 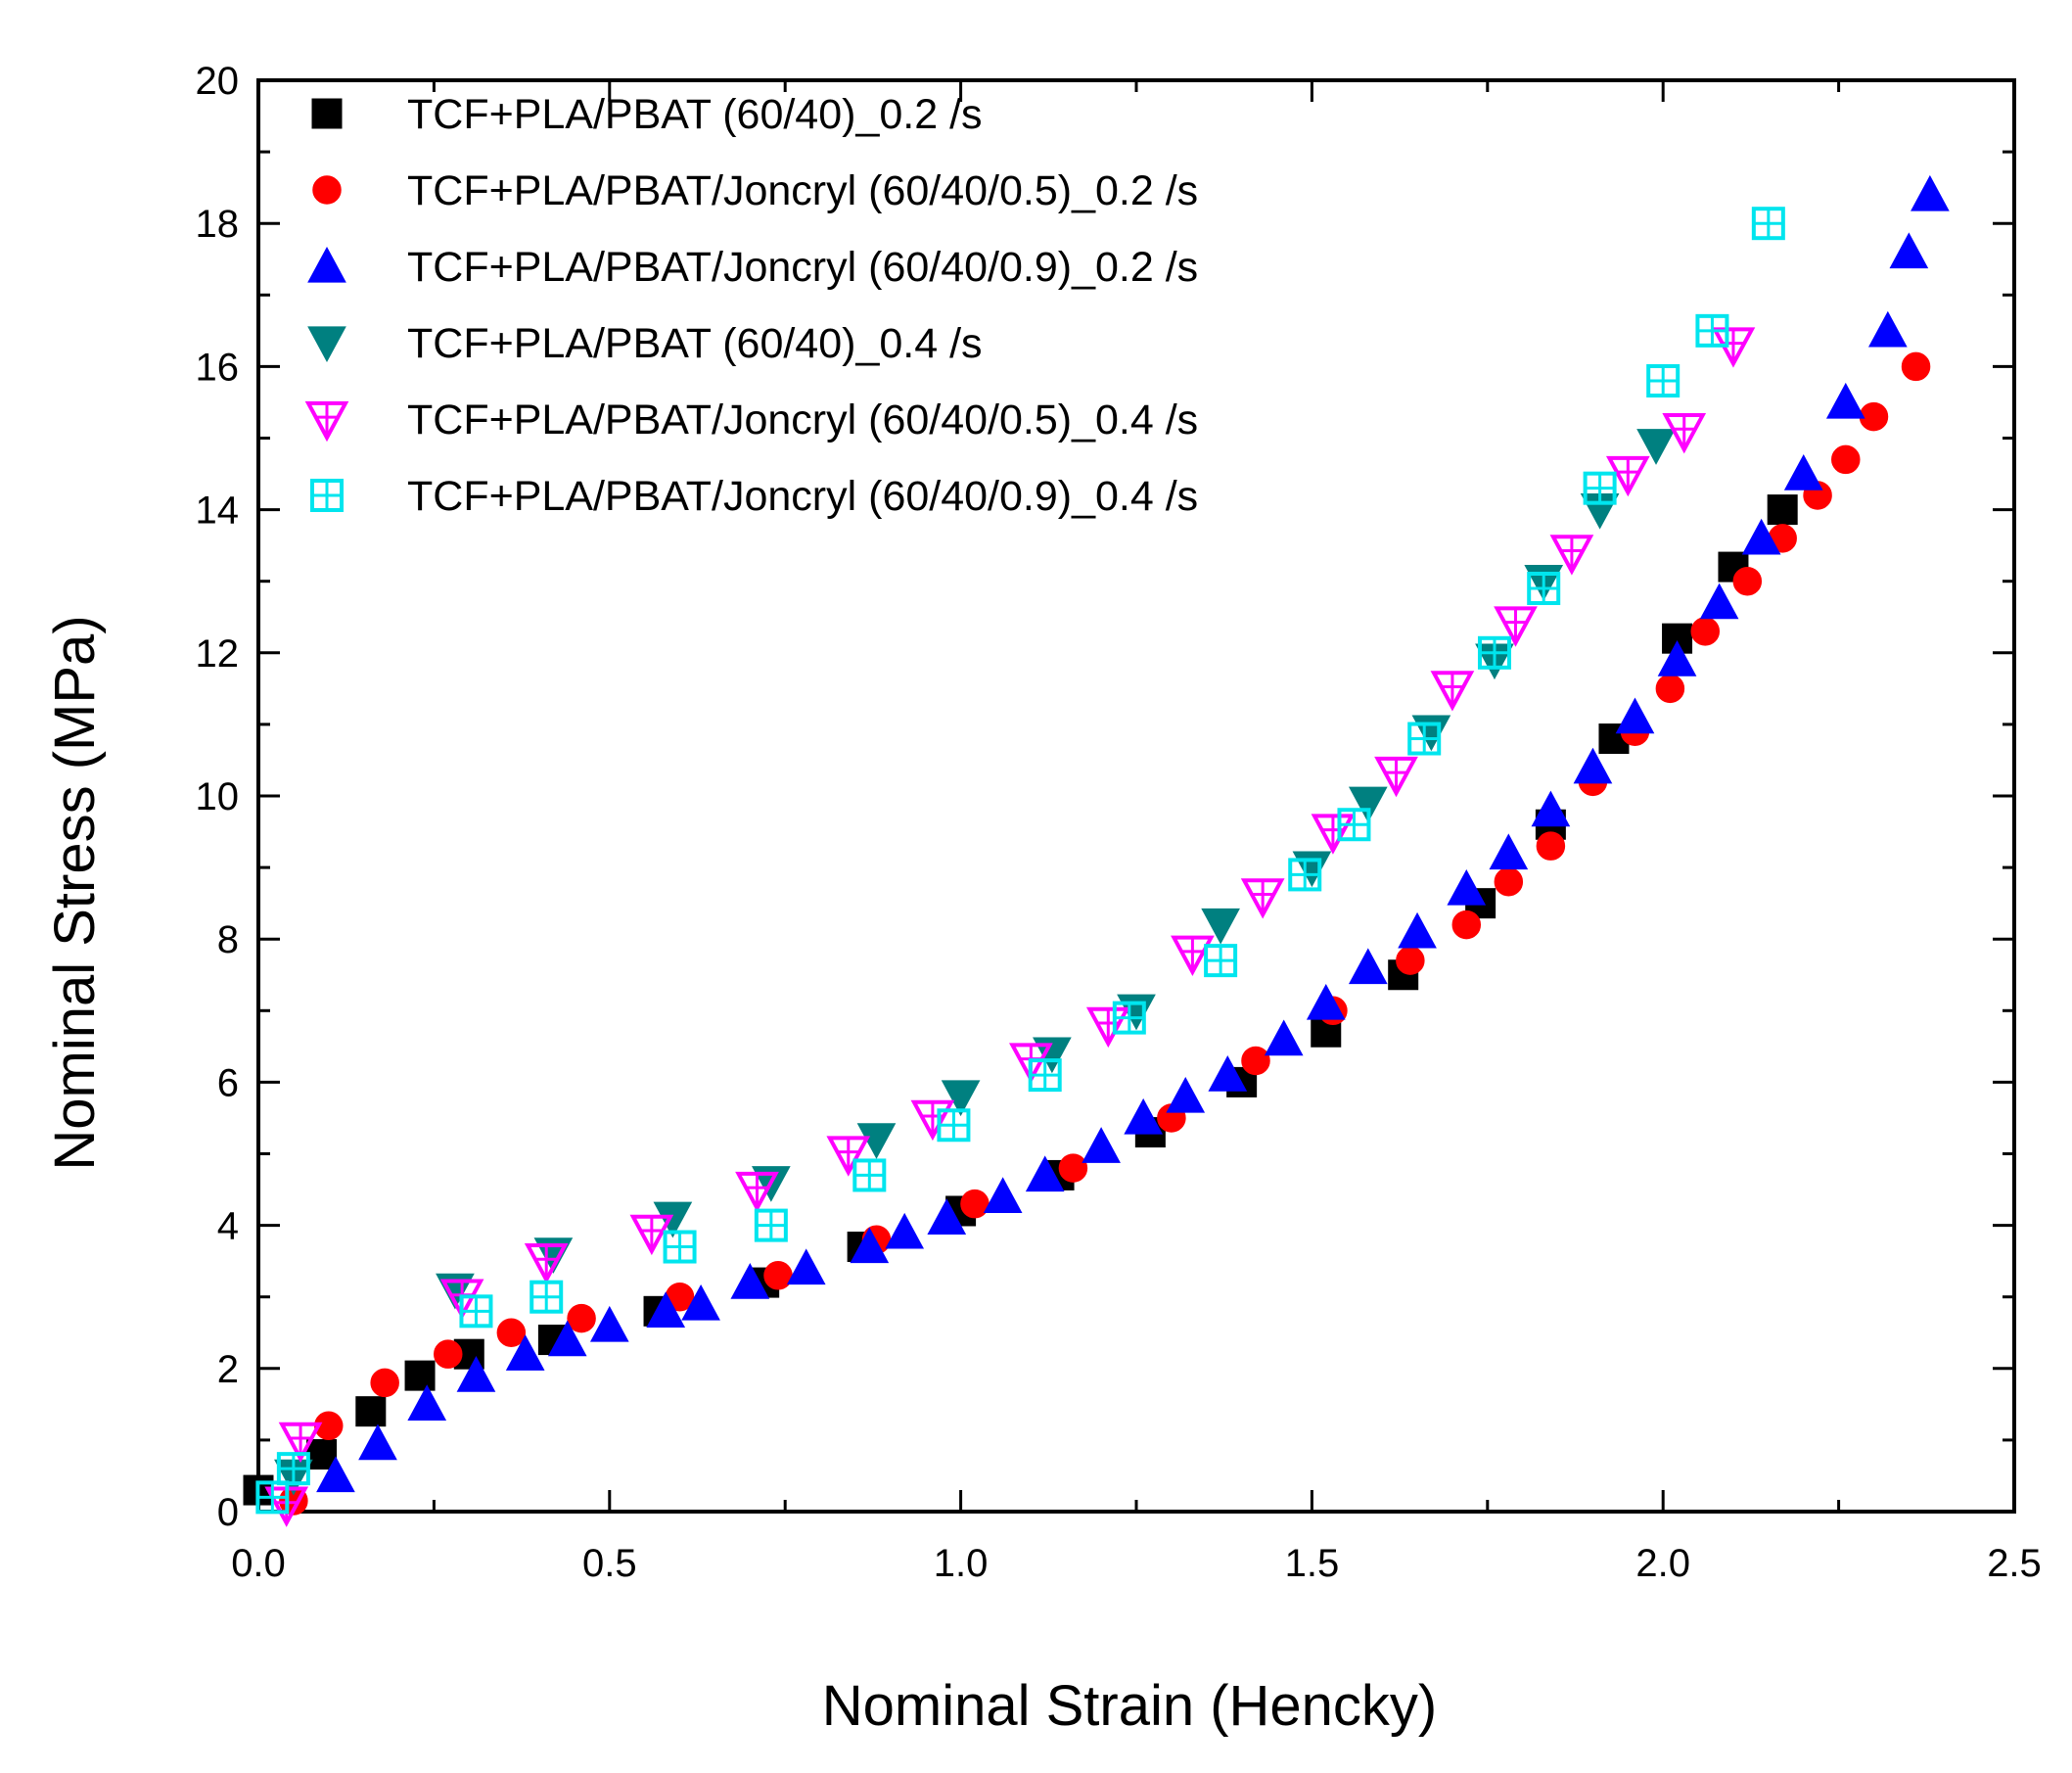 I want to click on y-tick-label: 2, so click(x=228, y=1369).